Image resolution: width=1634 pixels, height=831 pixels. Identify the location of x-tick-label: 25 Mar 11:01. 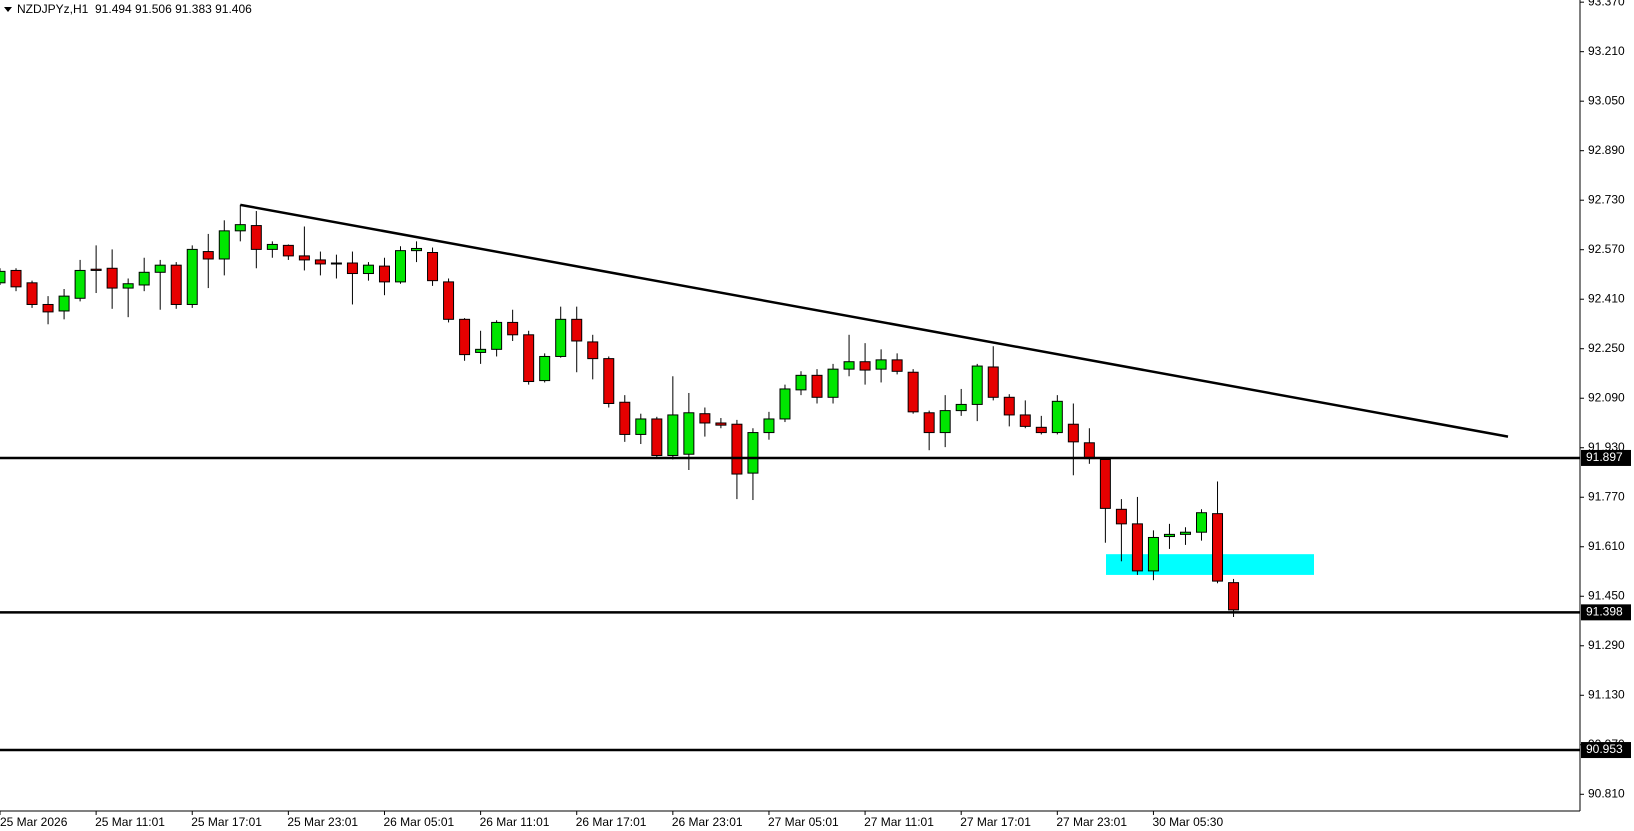
(130, 822).